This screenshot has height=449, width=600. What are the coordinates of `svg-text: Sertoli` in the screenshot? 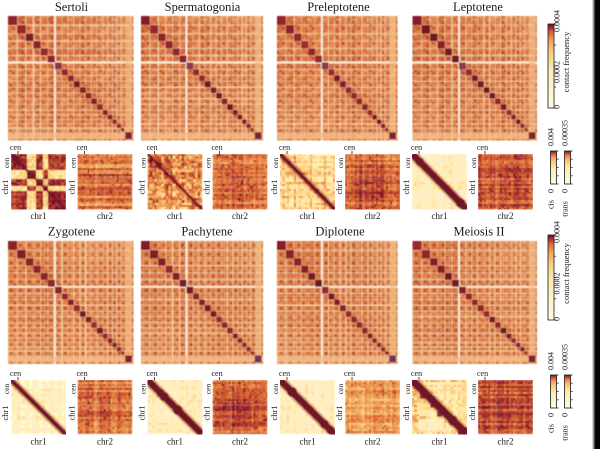 It's located at (72, 7).